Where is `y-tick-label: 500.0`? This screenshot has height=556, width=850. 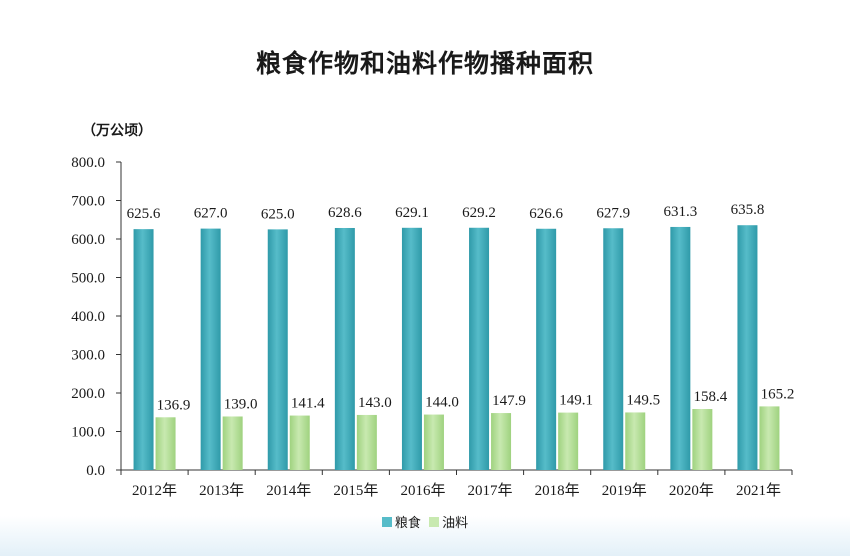 y-tick-label: 500.0 is located at coordinates (88, 279).